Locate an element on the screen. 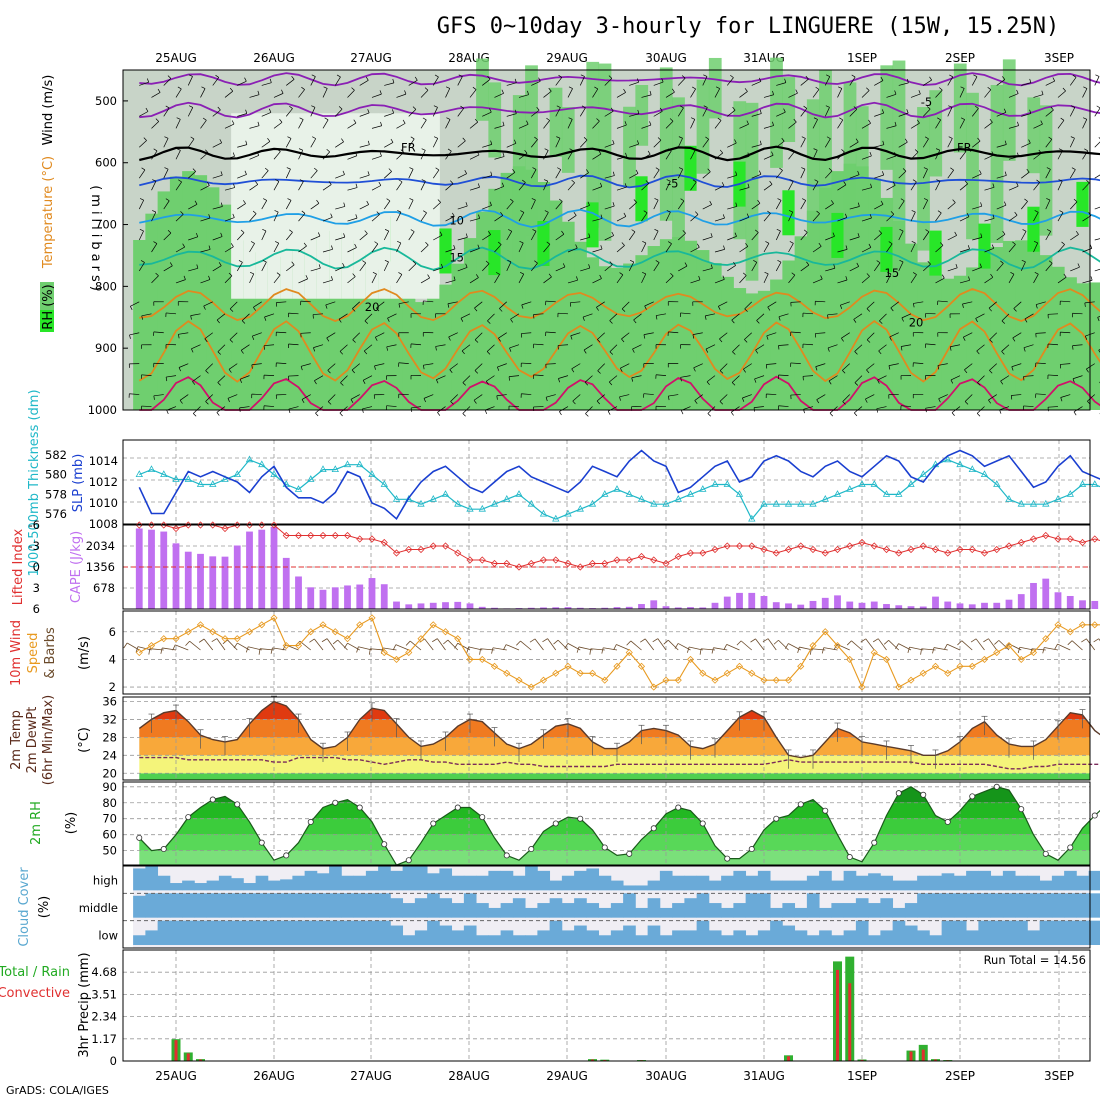 The image size is (1100, 1100). rh-dry-area is located at coordinates (421, 206).